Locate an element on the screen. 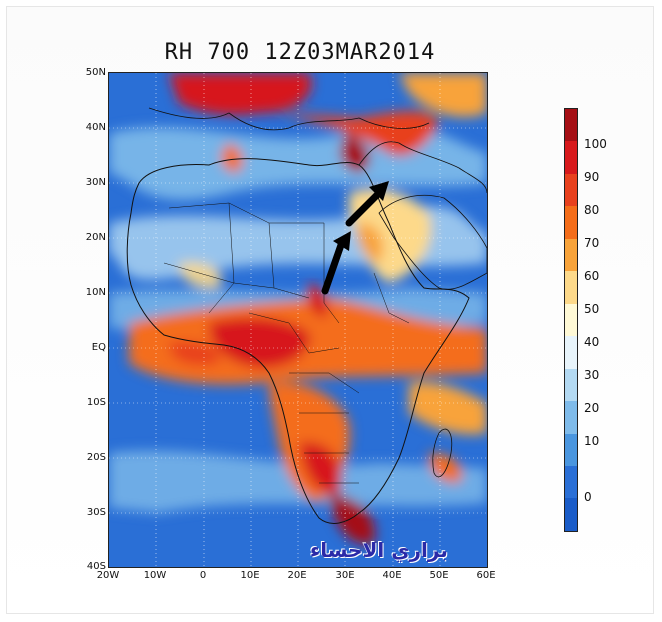 The height and width of the screenshot is (622, 662). lat-label: EQ is located at coordinates (98, 347).